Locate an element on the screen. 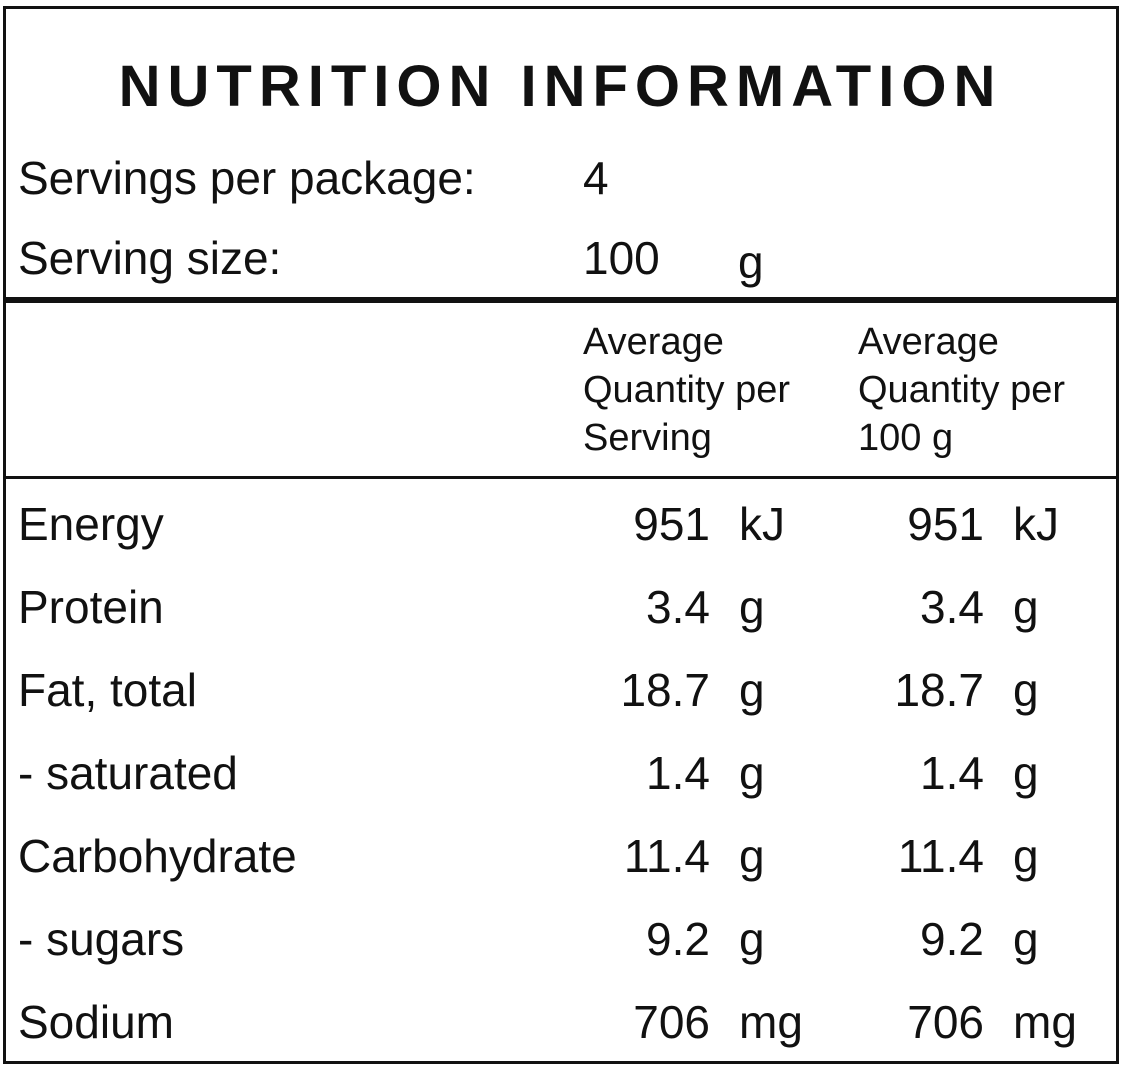  per-100g-value: 9.2 is located at coordinates (952, 939).